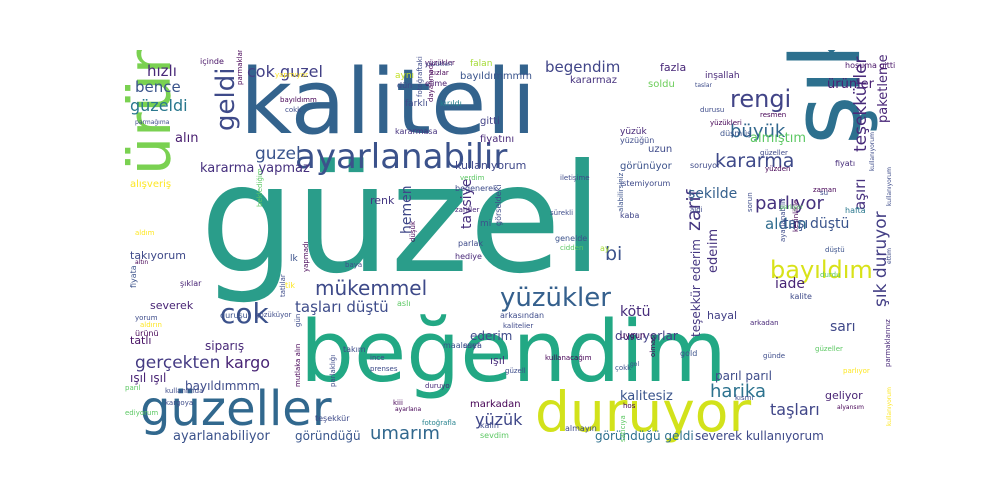 The image size is (1000, 500). I want to click on word: markadan, so click(495, 404).